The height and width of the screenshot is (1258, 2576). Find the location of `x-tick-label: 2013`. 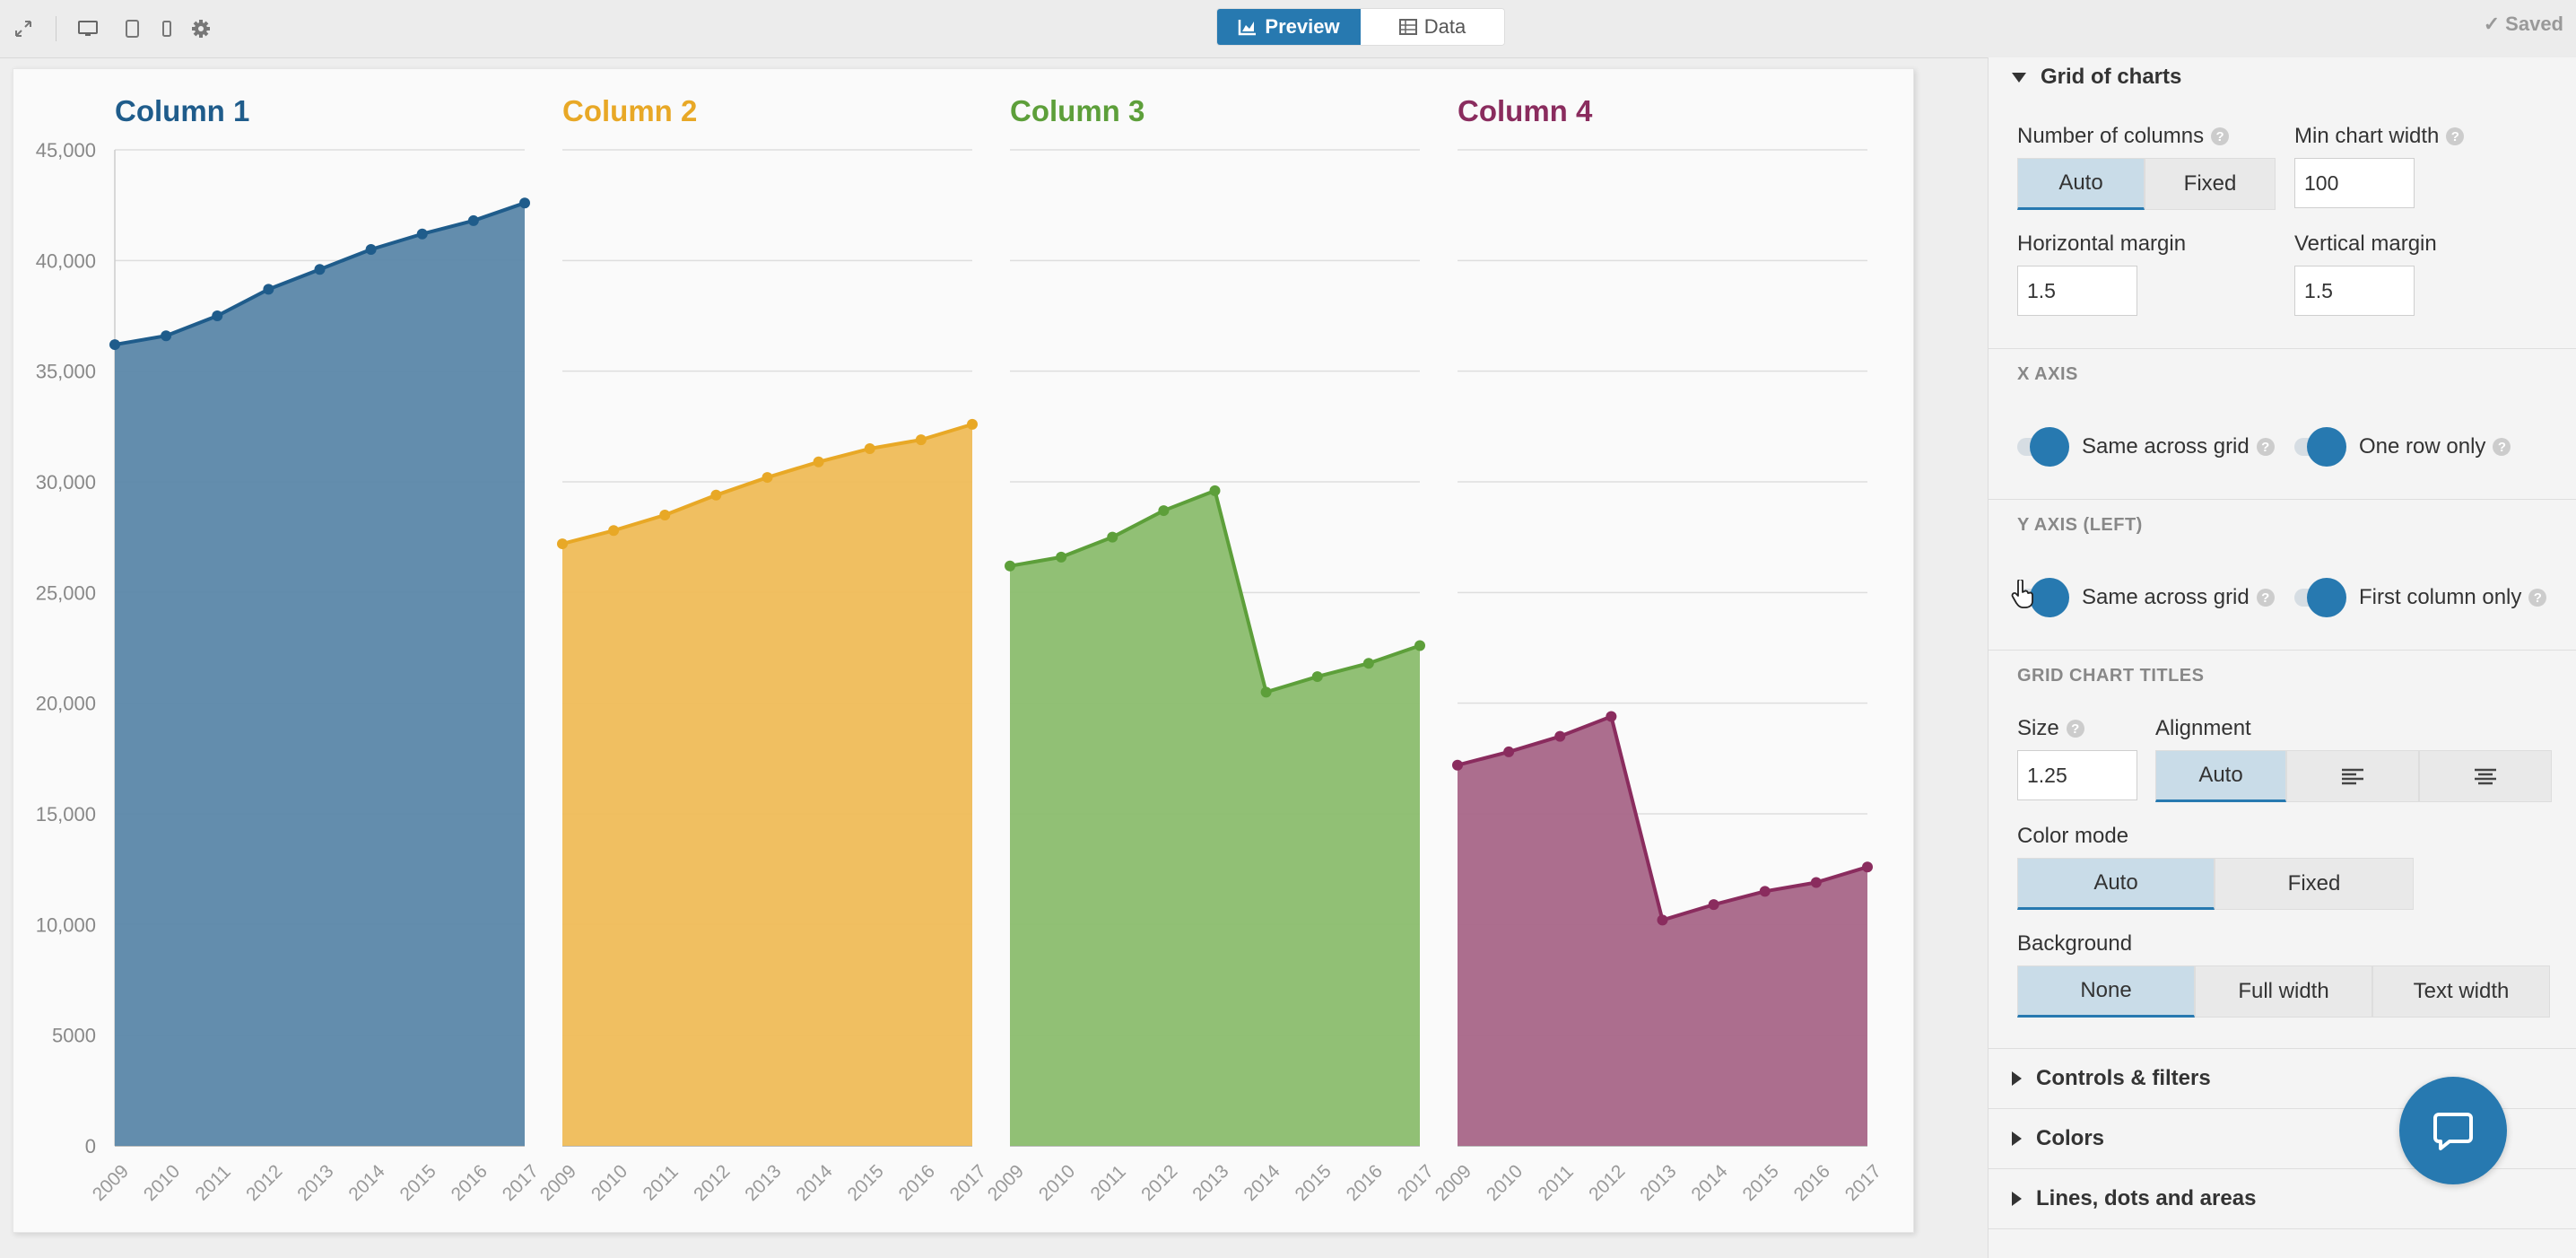

x-tick-label: 2013 is located at coordinates (1210, 1183).